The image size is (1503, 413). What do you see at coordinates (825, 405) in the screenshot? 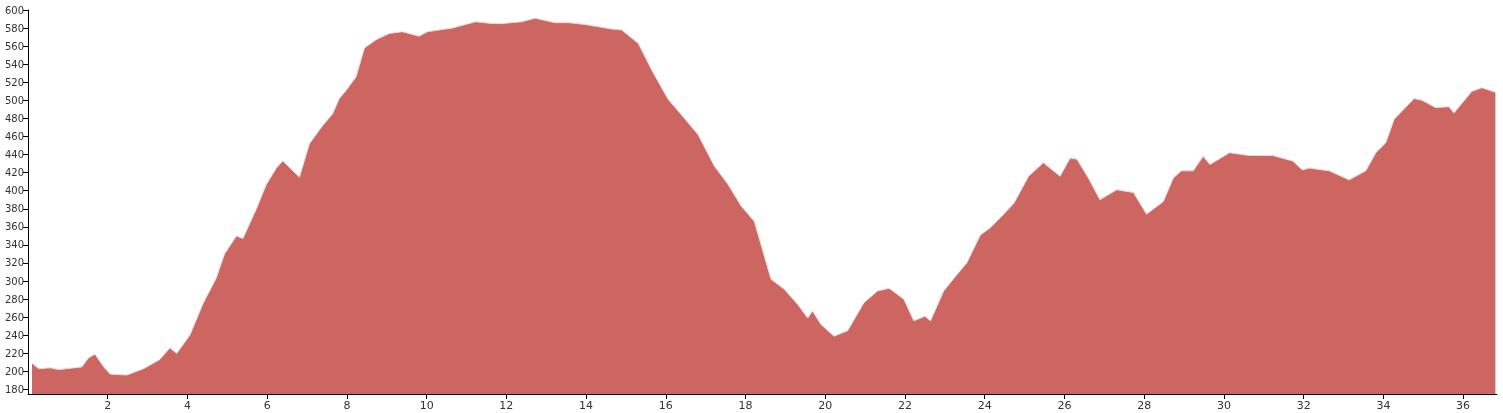
I see `x-tick-label: 20` at bounding box center [825, 405].